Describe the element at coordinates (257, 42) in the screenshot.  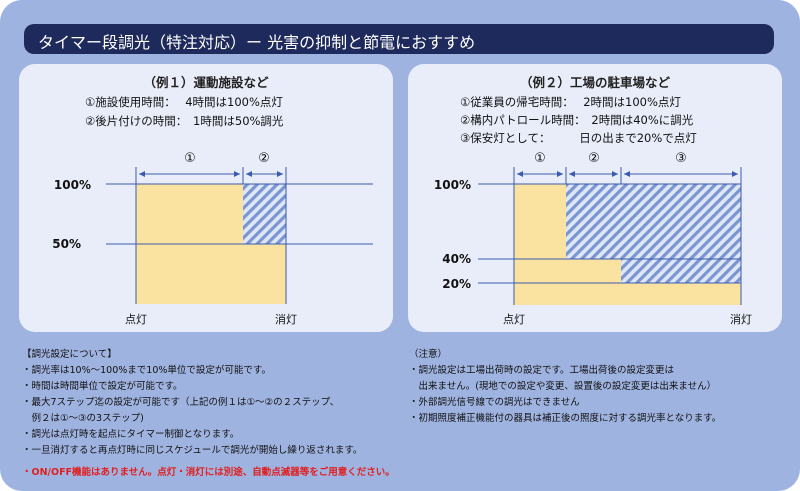
I see `figure-title: タイマー段調光（特注対応）ー 光害の抑制と節電におすすめ` at that location.